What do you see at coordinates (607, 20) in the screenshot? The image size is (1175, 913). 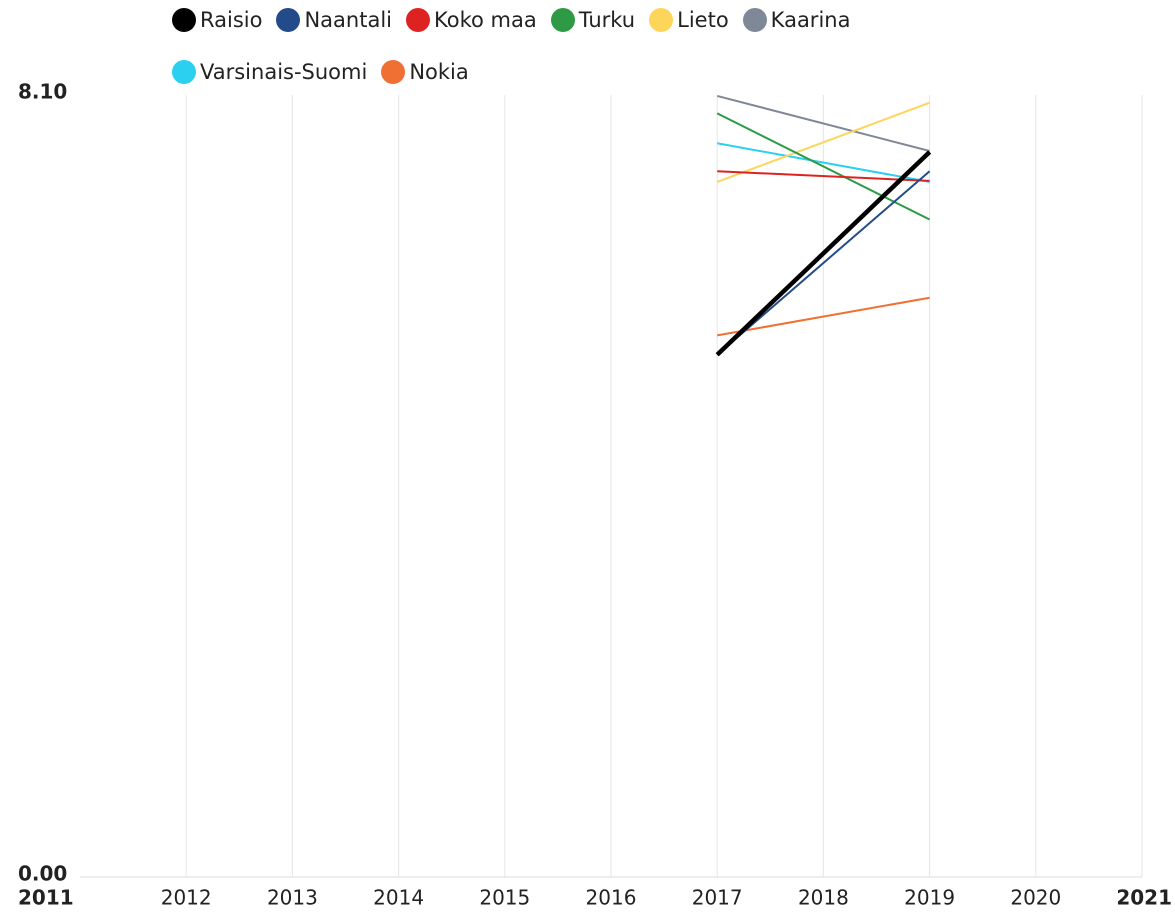 I see `legend-label: Turku` at bounding box center [607, 20].